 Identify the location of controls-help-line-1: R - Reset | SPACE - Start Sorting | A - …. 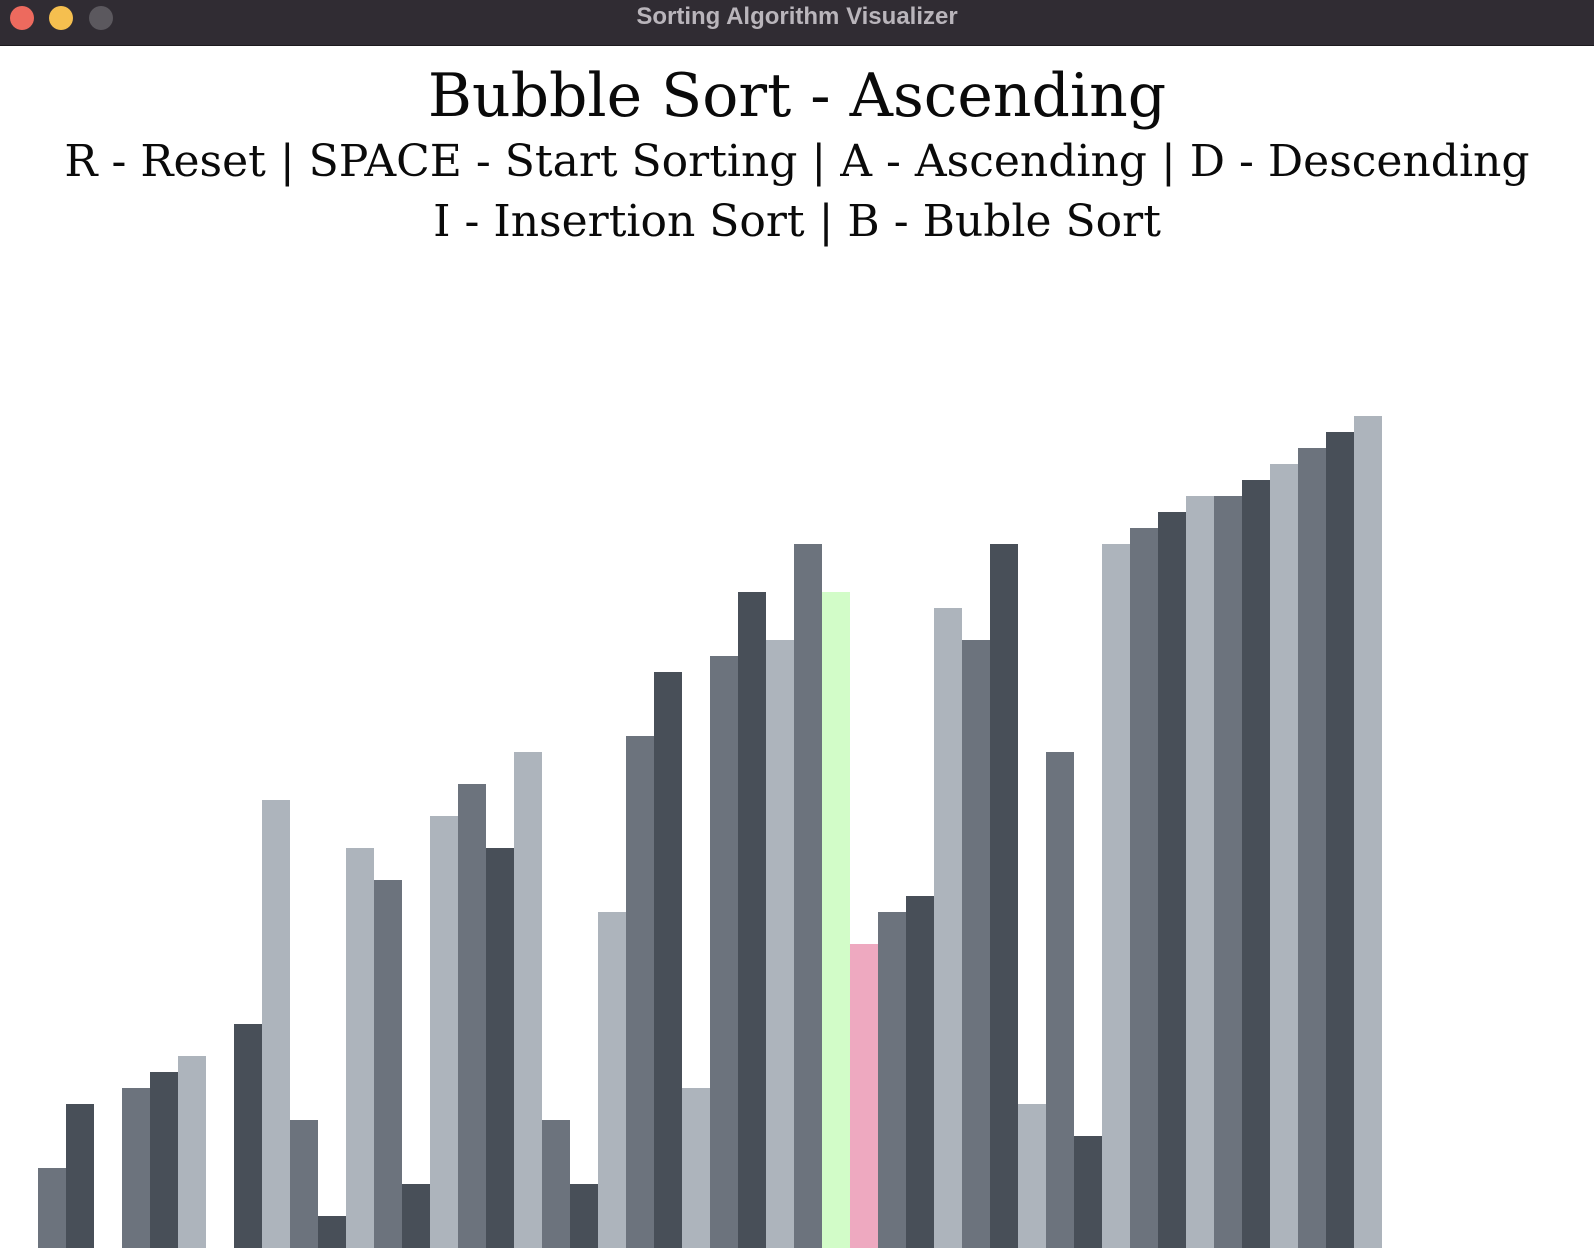
(797, 161).